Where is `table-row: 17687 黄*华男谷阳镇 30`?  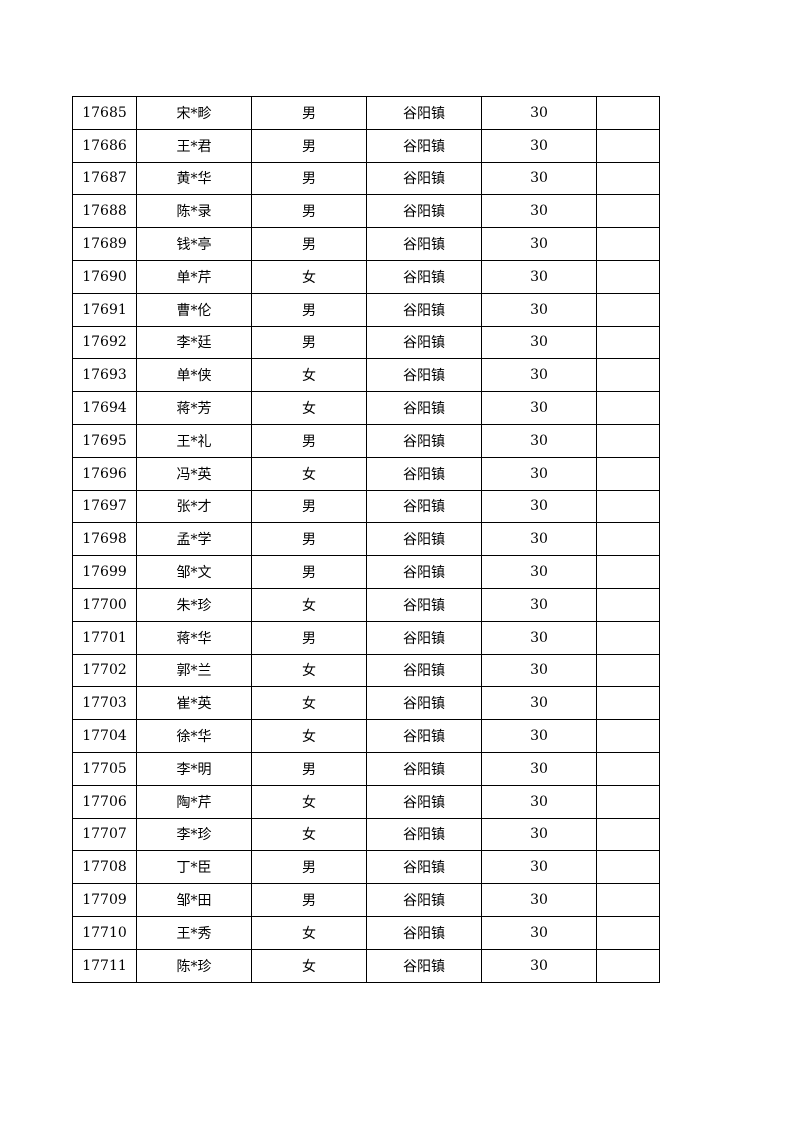
table-row: 17687 黄*华男谷阳镇 30 is located at coordinates (366, 178).